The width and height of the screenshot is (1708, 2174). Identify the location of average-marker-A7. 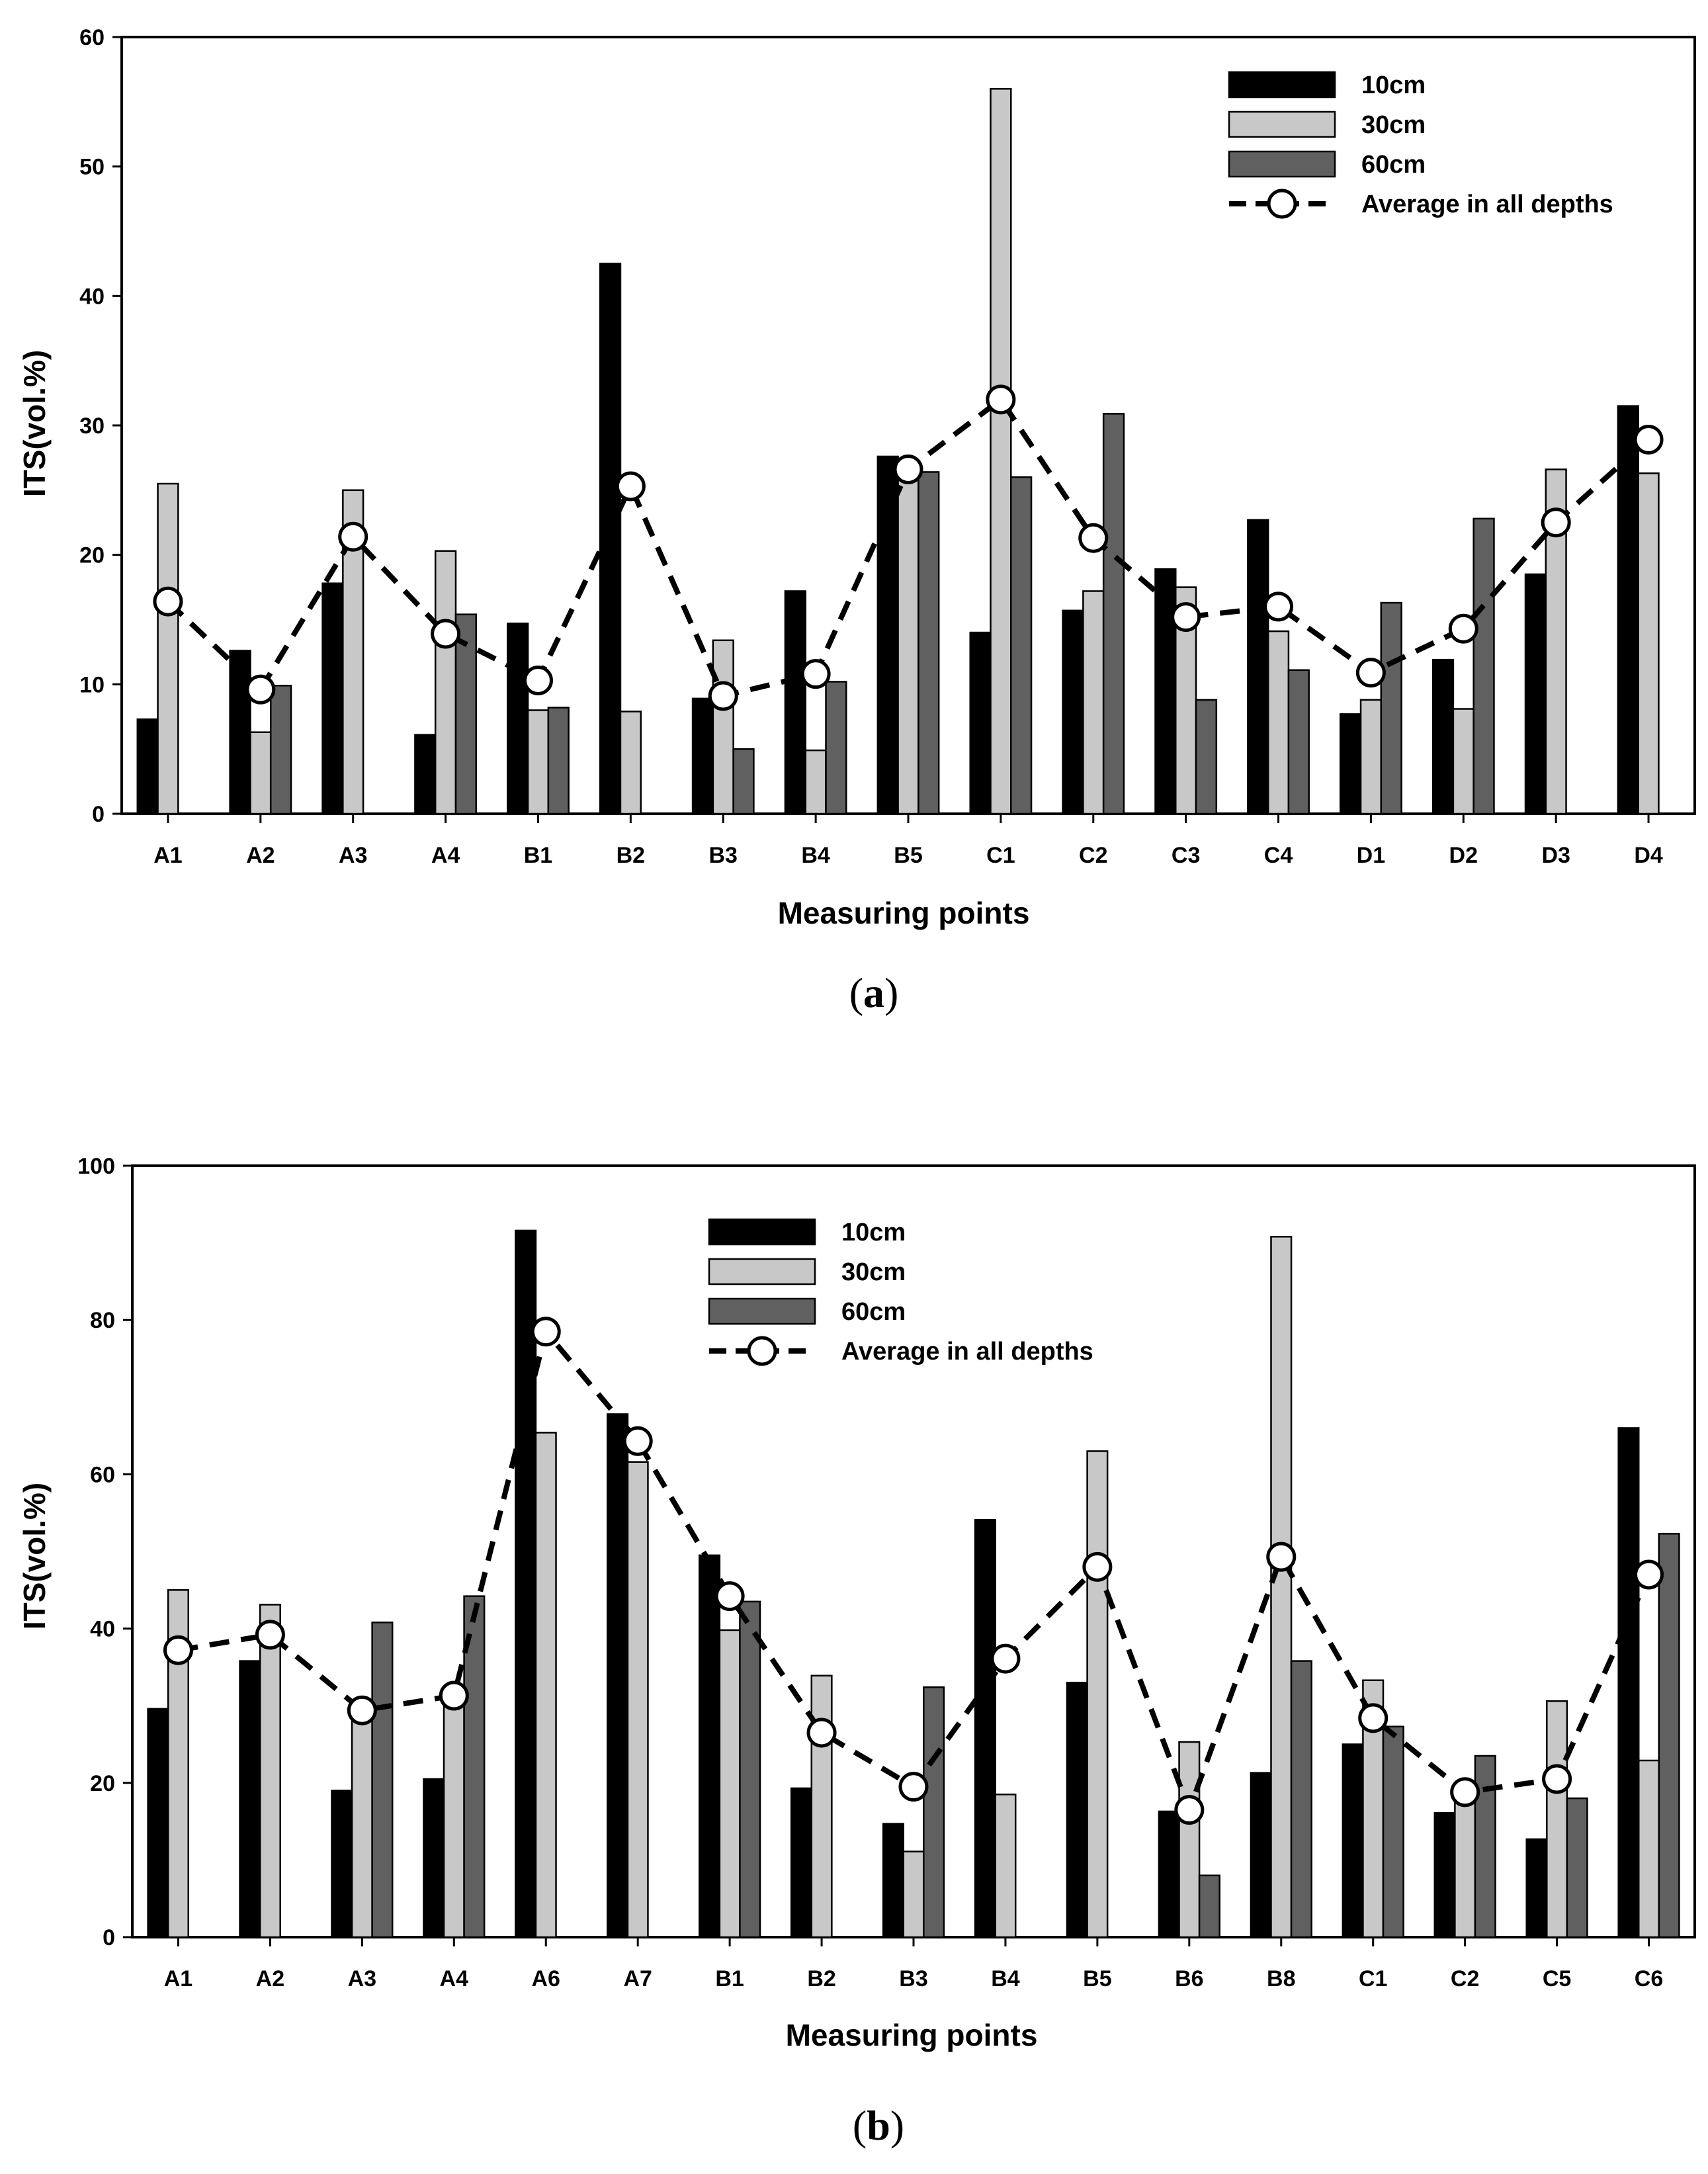
(637, 1441).